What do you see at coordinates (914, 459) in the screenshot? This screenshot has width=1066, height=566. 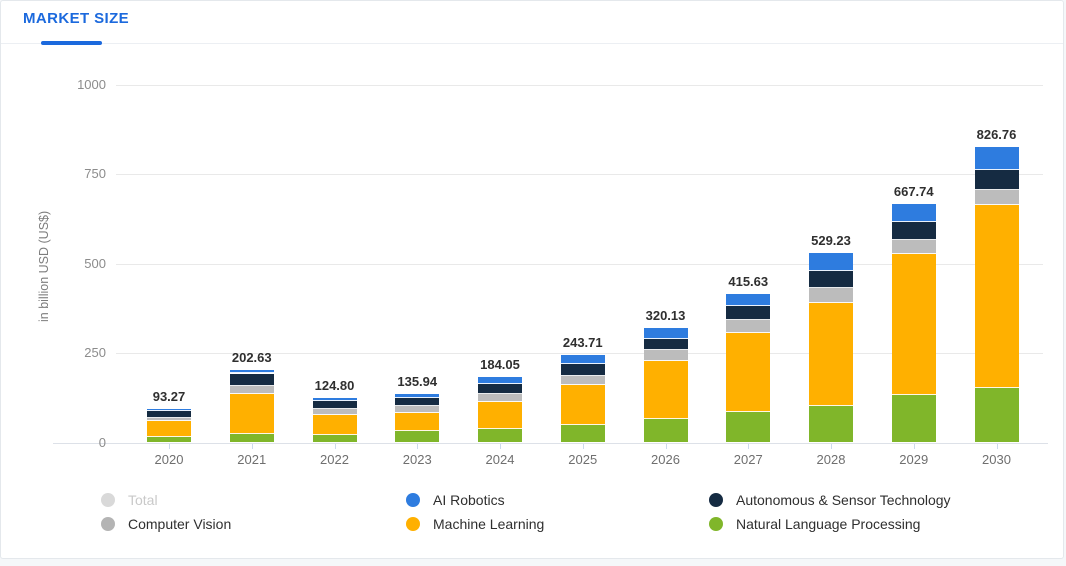 I see `x-tick-label: 2029` at bounding box center [914, 459].